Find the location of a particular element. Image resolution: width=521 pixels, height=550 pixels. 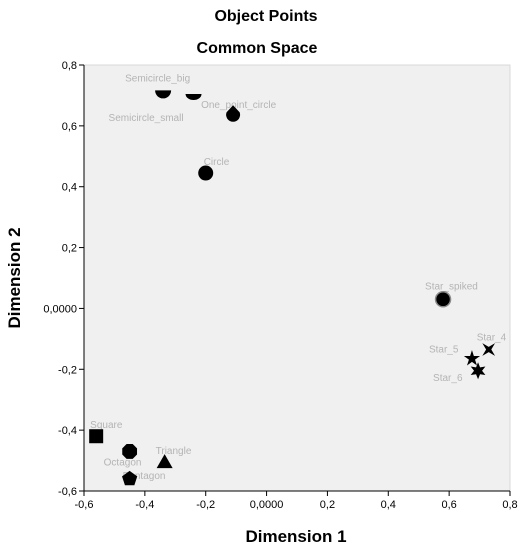

y-tick-label: 0,6 is located at coordinates (69, 127).